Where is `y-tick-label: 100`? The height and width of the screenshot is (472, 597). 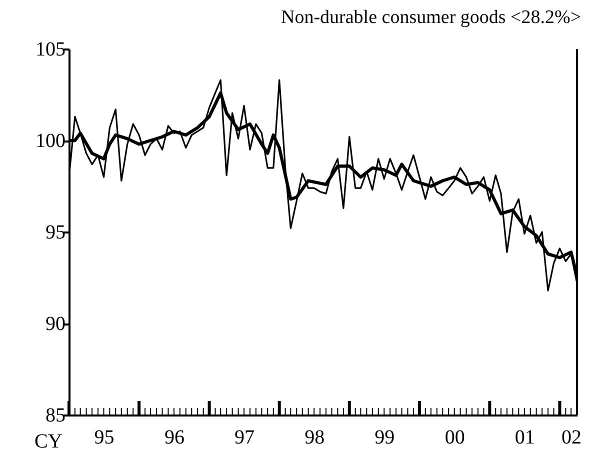
y-tick-label: 100 is located at coordinates (51, 141).